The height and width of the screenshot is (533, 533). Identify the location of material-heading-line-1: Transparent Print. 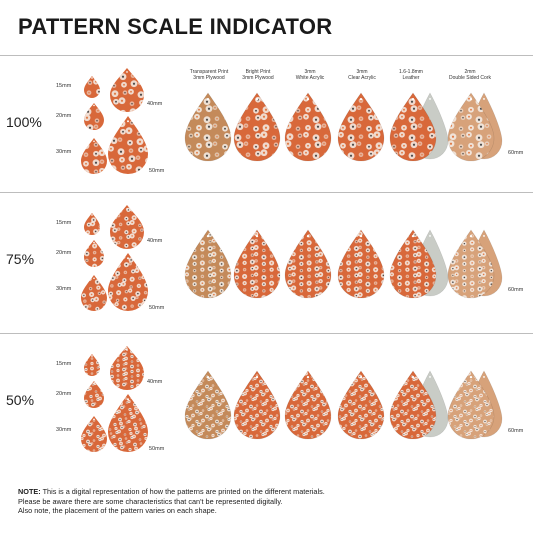
(209, 72).